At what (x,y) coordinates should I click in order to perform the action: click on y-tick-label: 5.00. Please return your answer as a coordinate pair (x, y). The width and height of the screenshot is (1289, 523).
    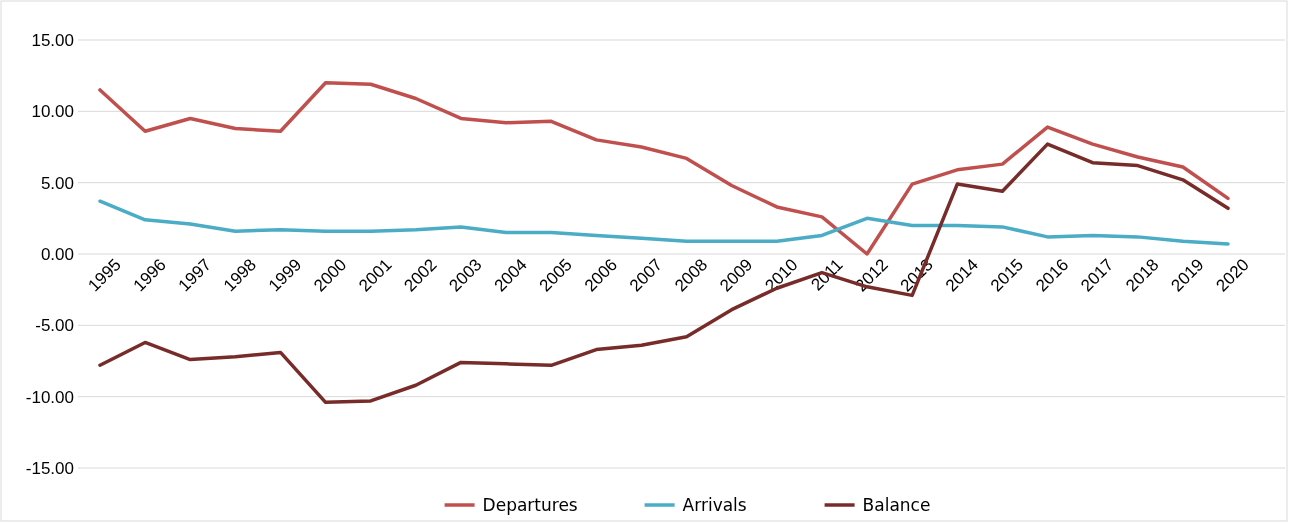
    Looking at the image, I should click on (57, 183).